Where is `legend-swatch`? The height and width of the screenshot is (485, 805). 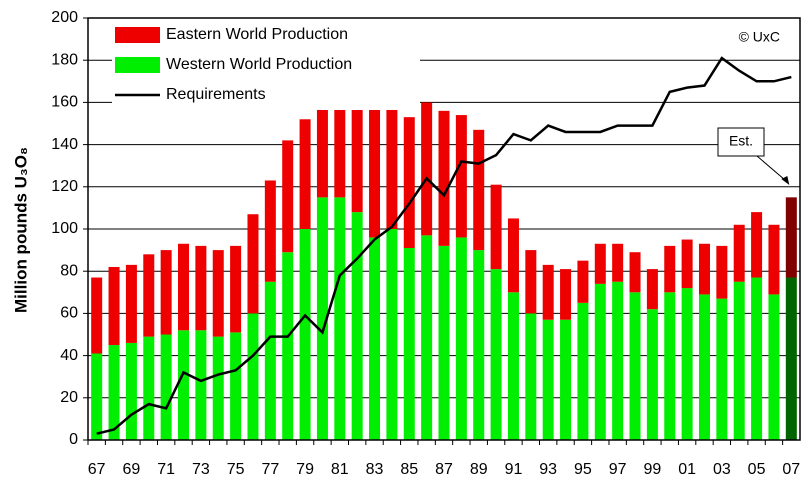 legend-swatch is located at coordinates (137, 65).